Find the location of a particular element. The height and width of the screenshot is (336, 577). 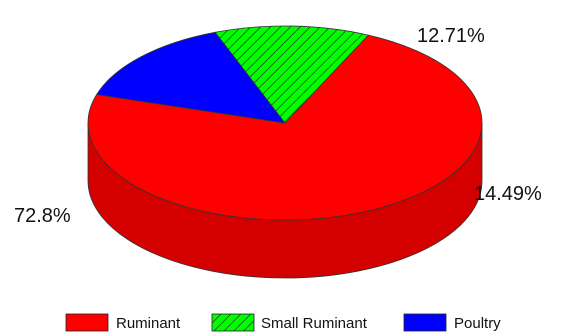

legend-label-small-ruminant: Small Ruminant is located at coordinates (314, 323).